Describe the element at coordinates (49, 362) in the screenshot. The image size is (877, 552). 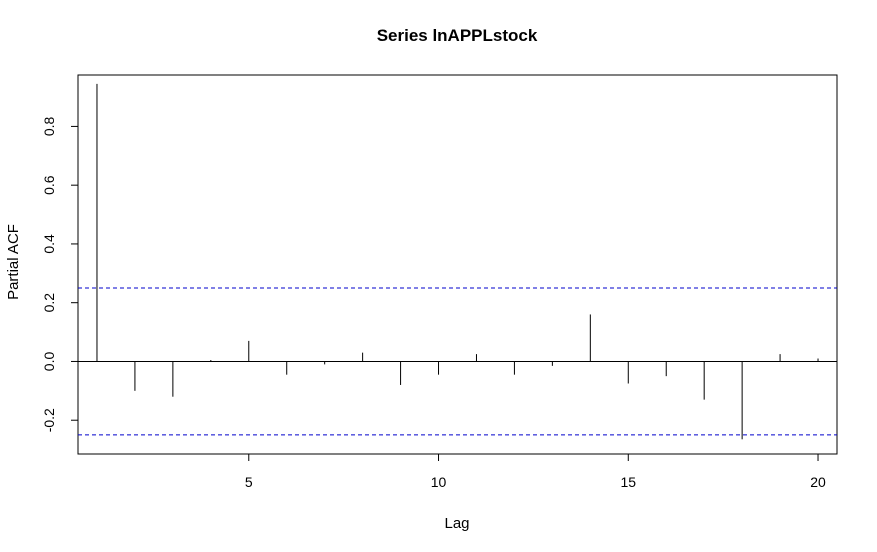
I see `y-tick-label: 0.0` at that location.